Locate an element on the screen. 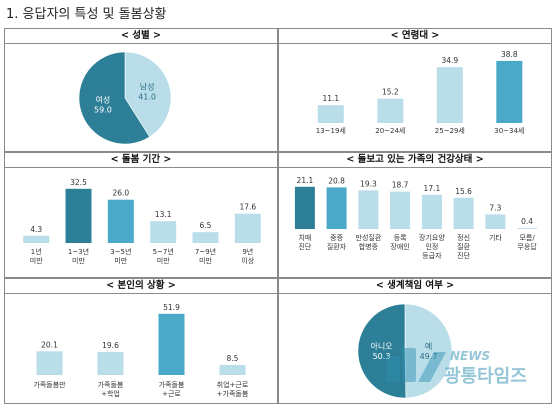 The image size is (556, 408). category-label-care-period-3: 5~7년 미만 is located at coordinates (163, 256).